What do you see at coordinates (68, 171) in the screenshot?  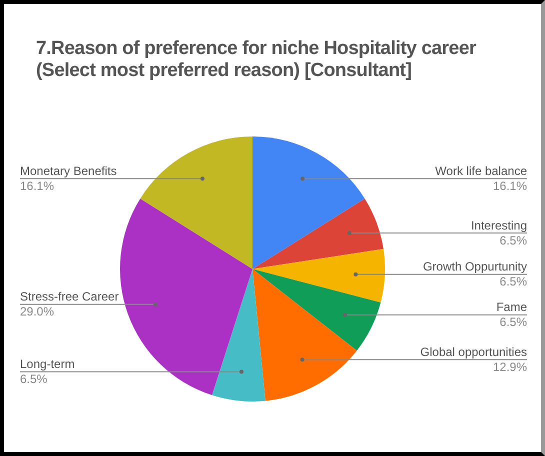 I see `slice-label: Monetary Benefits` at bounding box center [68, 171].